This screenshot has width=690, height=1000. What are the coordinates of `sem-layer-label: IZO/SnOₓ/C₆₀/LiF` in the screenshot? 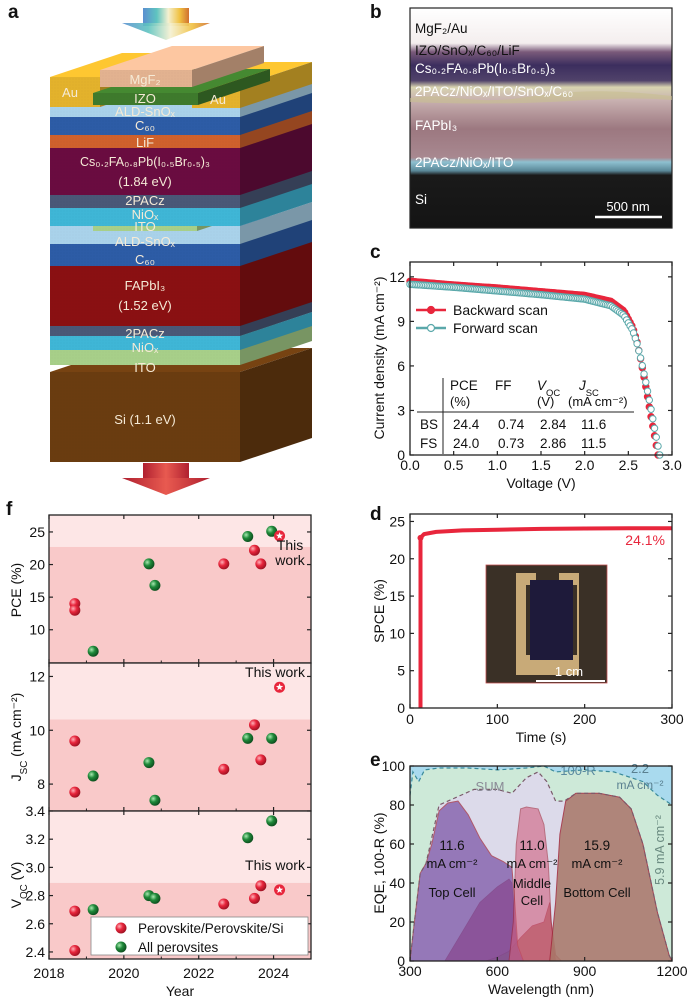 It's located at (467, 50).